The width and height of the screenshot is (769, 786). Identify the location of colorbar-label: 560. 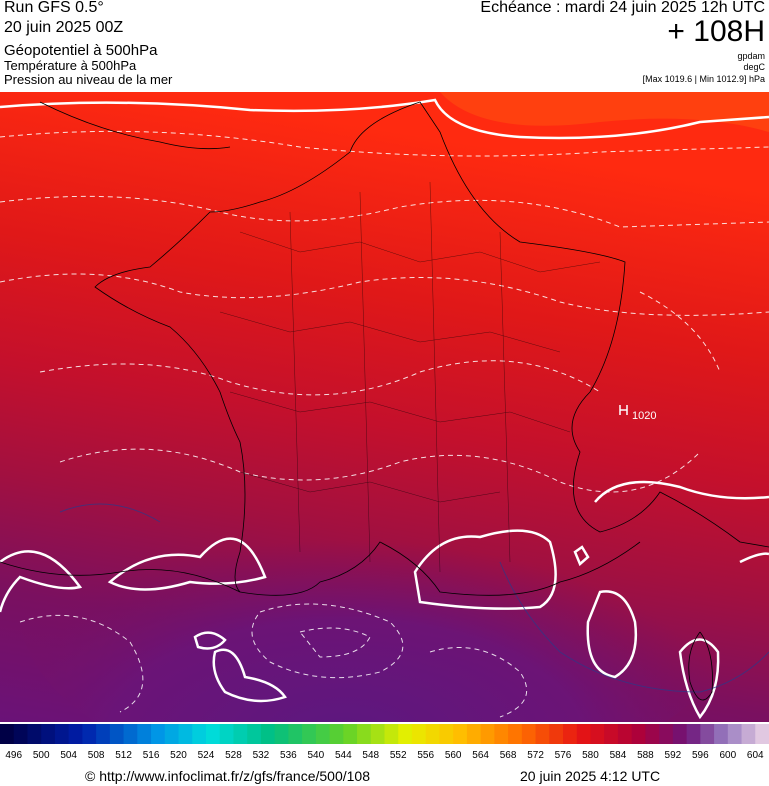
(453, 755).